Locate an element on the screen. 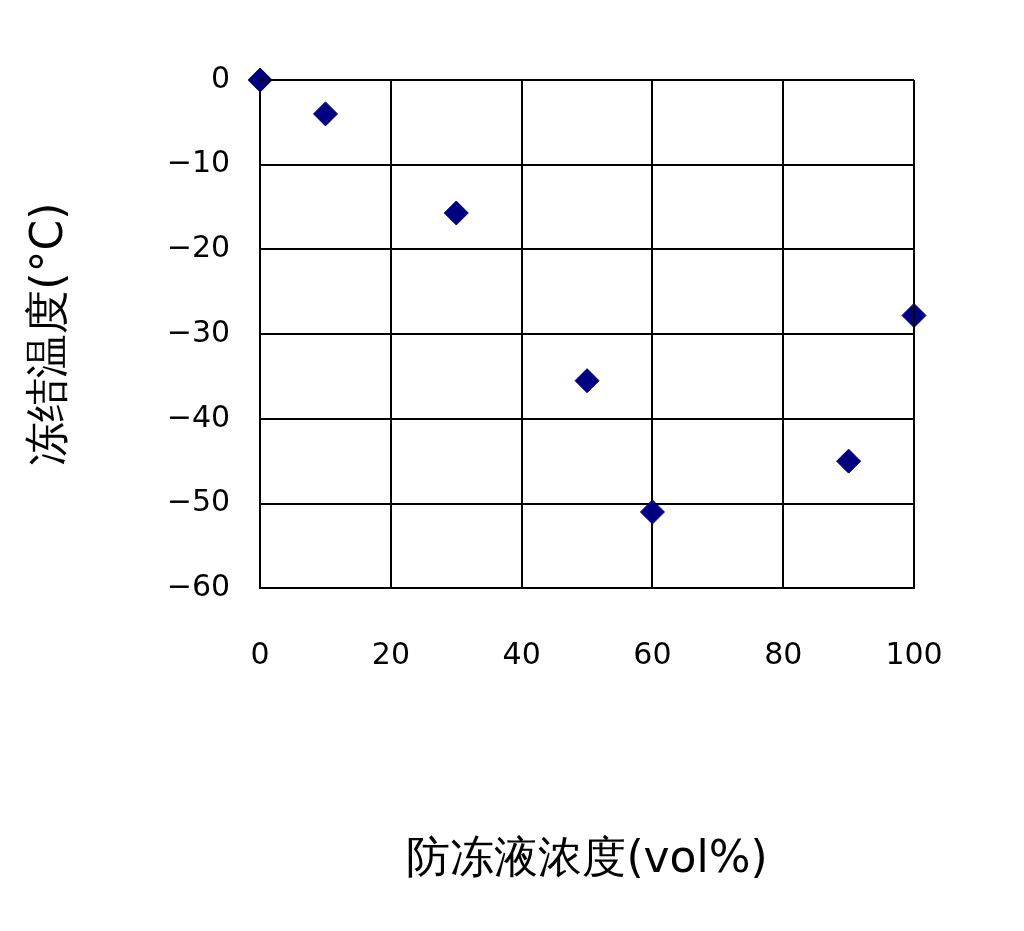 The width and height of the screenshot is (1024, 931). y-tick-label: −10 is located at coordinates (198, 162).